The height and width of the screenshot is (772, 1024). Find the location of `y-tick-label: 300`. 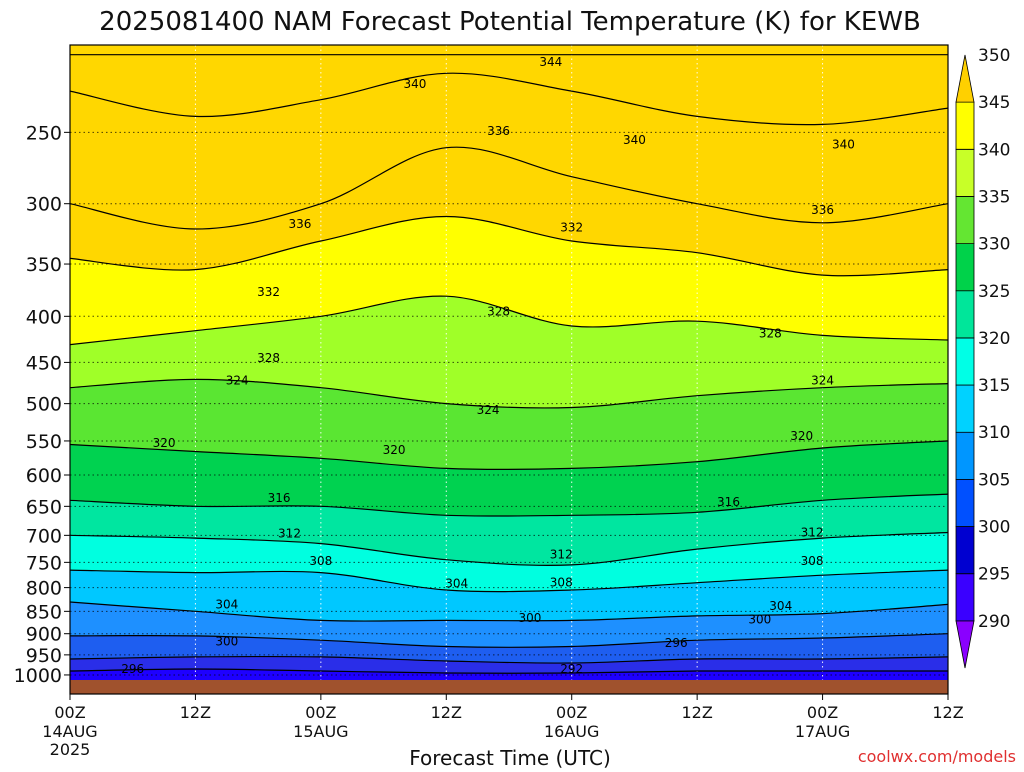

y-tick-label: 300 is located at coordinates (44, 205).